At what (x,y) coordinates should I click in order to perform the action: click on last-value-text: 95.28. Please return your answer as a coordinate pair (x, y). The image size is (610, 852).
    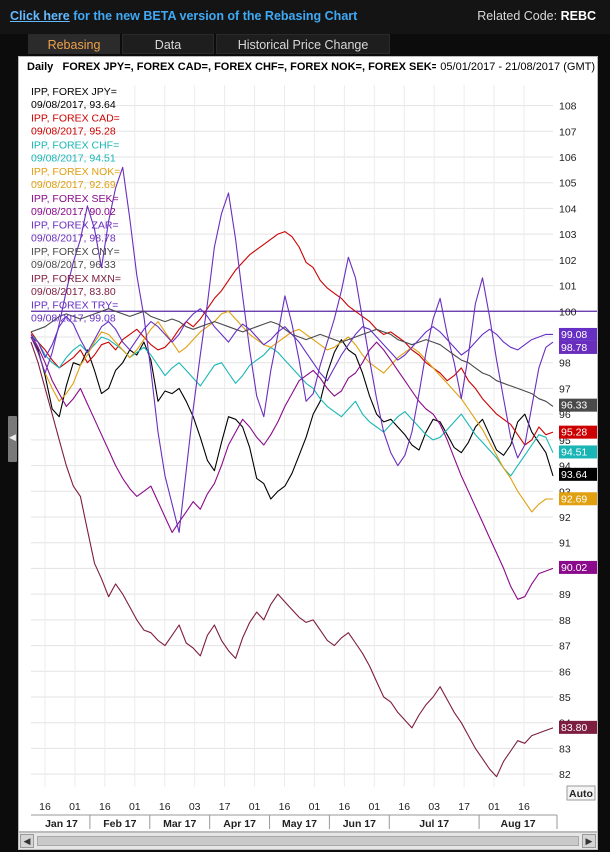
    Looking at the image, I should click on (574, 433).